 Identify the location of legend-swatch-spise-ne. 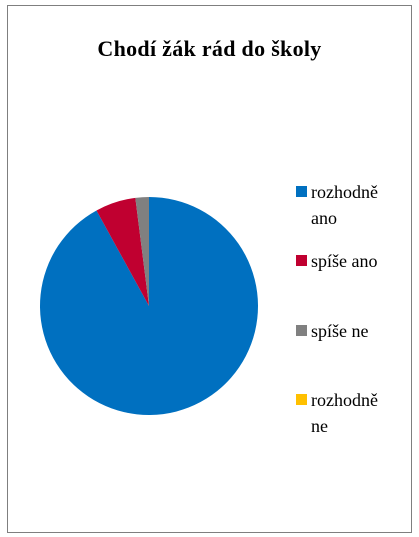
(301, 330).